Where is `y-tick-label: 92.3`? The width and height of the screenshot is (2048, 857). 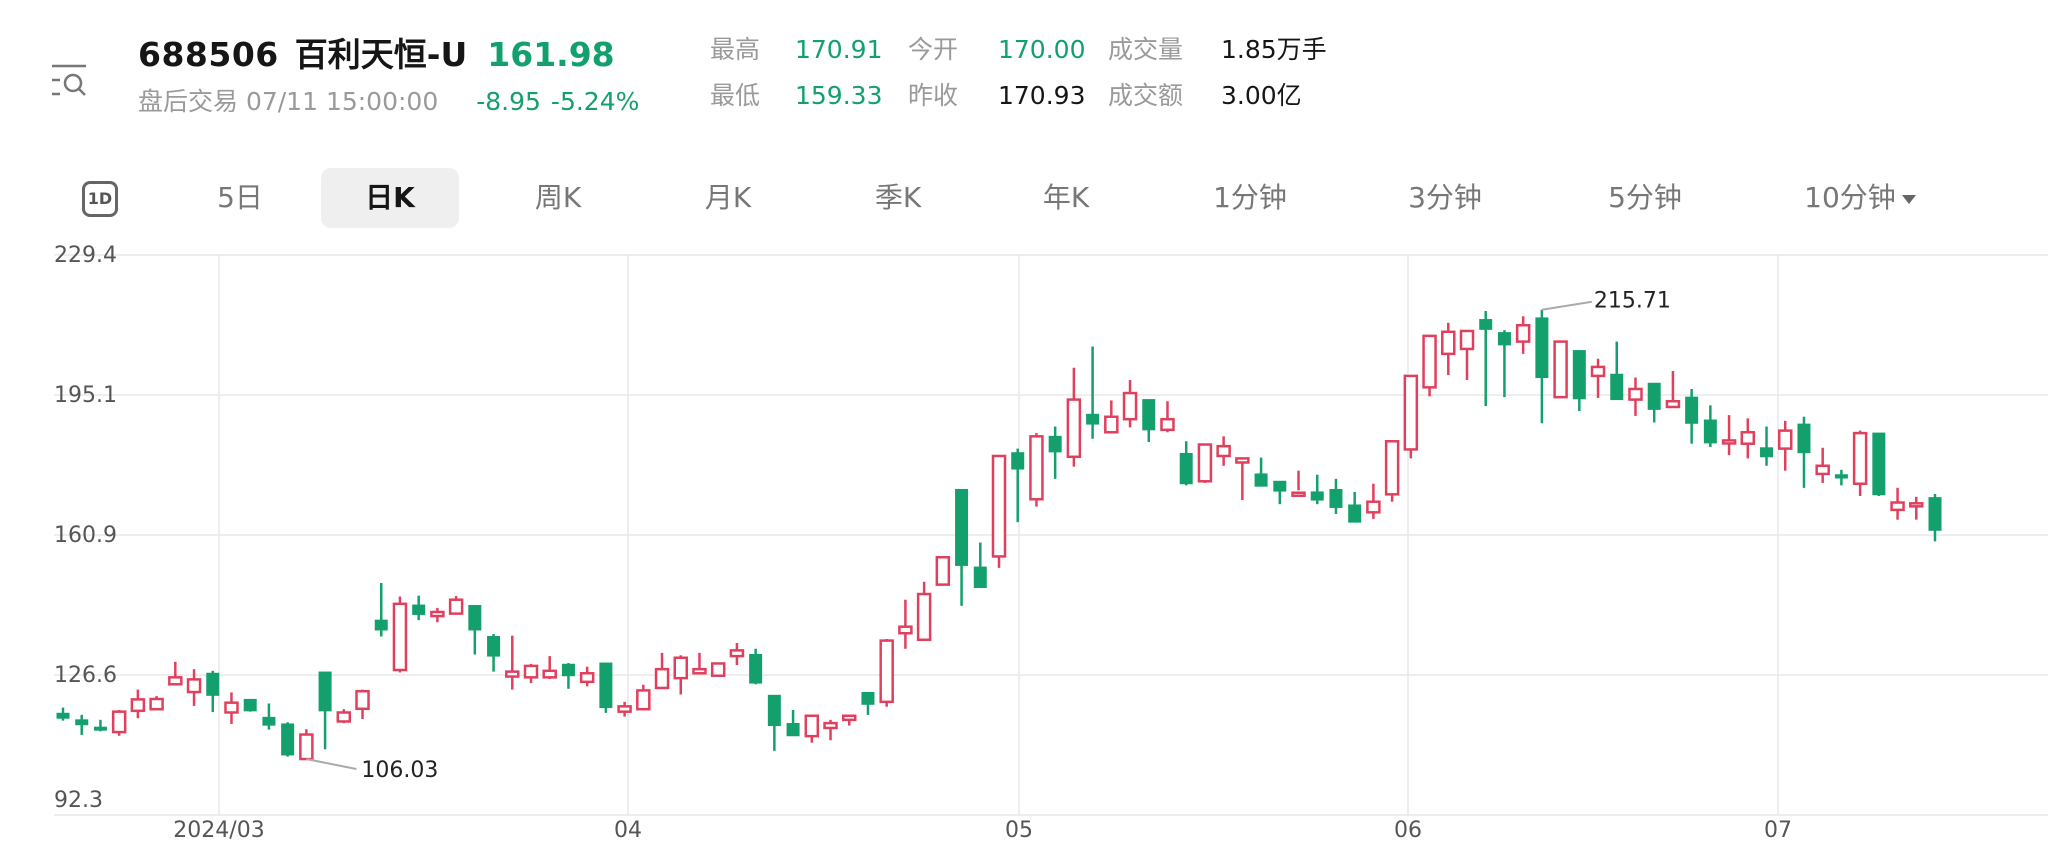 y-tick-label: 92.3 is located at coordinates (78, 800).